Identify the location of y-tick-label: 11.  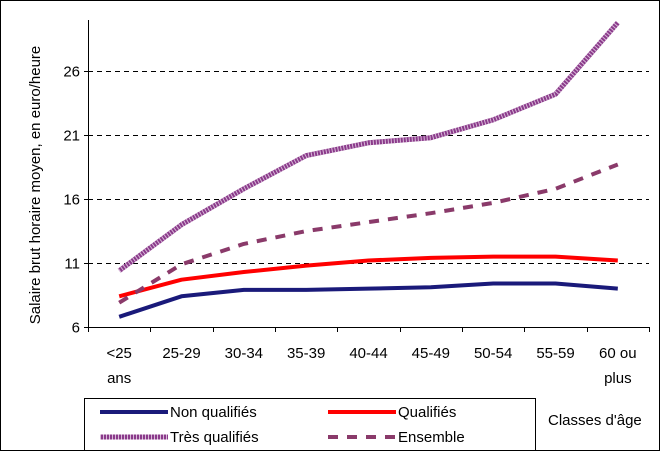
(72, 264).